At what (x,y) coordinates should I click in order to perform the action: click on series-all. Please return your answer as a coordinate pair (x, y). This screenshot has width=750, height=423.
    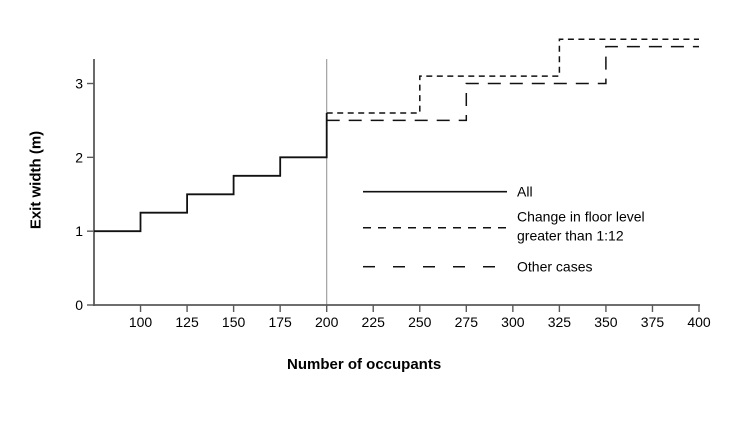
    Looking at the image, I should click on (211, 173).